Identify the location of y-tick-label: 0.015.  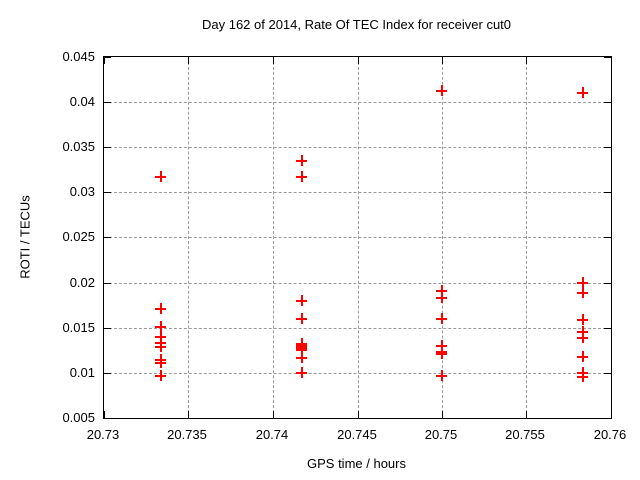
(78, 327).